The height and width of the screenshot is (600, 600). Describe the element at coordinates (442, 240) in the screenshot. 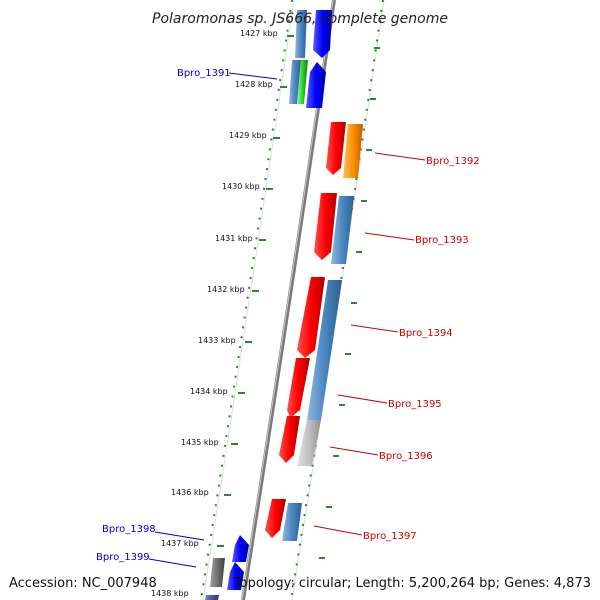

I see `gene-label-bpro-1393: Bpro_1393` at that location.